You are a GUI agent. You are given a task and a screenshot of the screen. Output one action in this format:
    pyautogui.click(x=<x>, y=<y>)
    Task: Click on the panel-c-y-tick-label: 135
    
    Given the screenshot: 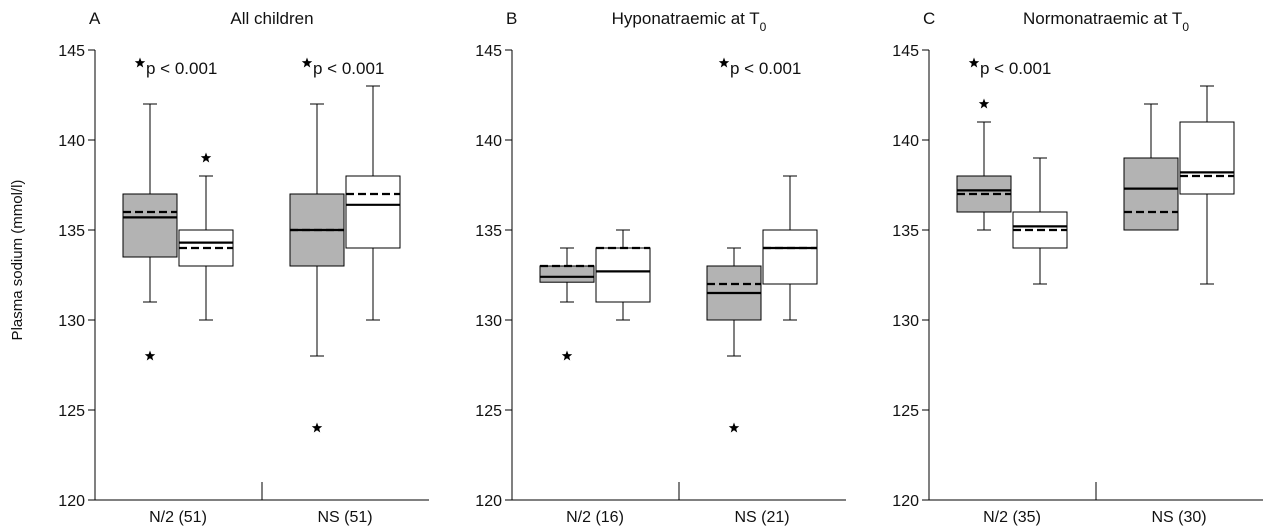 What is the action you would take?
    pyautogui.click(x=905, y=231)
    